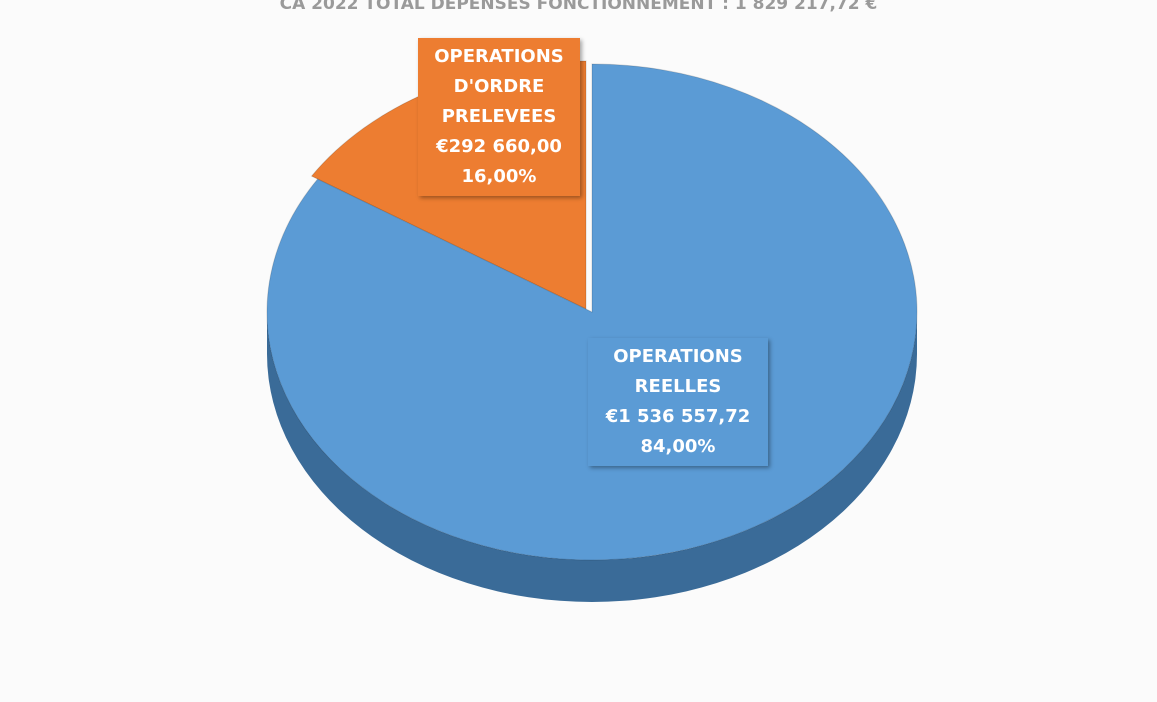 This screenshot has height=702, width=1157. I want to click on amount-label: €1 536 557,72, so click(678, 416).